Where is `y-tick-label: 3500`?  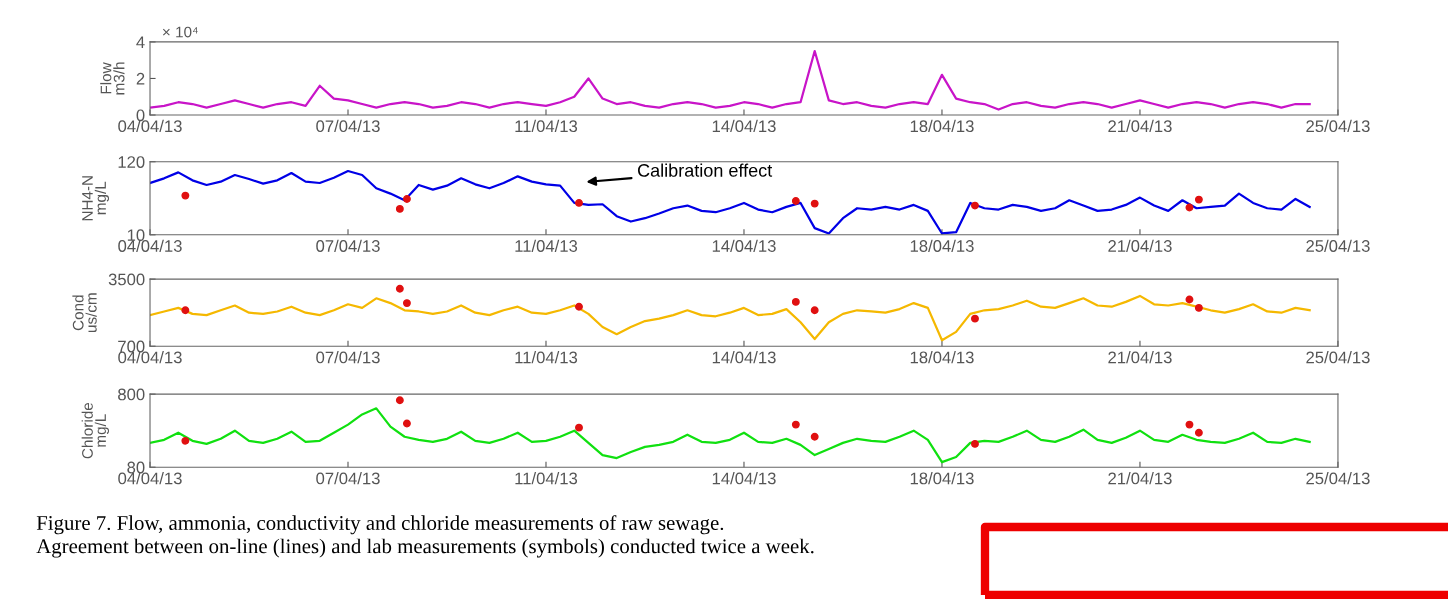
y-tick-label: 3500 is located at coordinates (126, 279).